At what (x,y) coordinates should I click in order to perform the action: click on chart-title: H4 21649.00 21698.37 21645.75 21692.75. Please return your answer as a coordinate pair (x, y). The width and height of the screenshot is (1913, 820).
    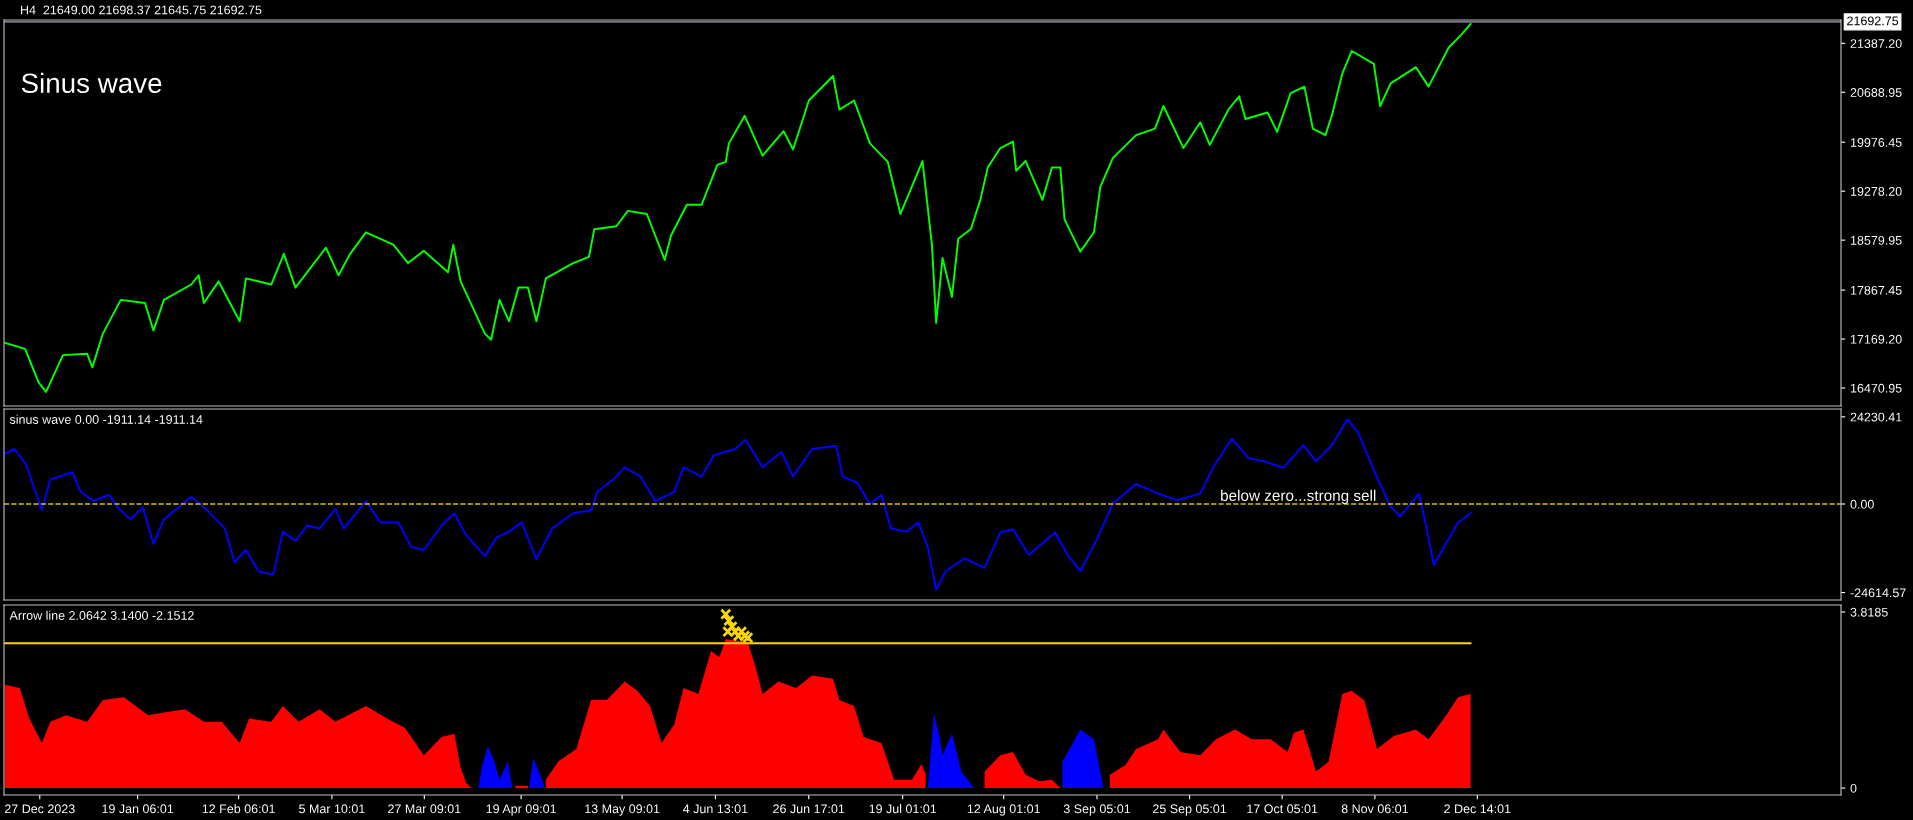
    Looking at the image, I should click on (141, 10).